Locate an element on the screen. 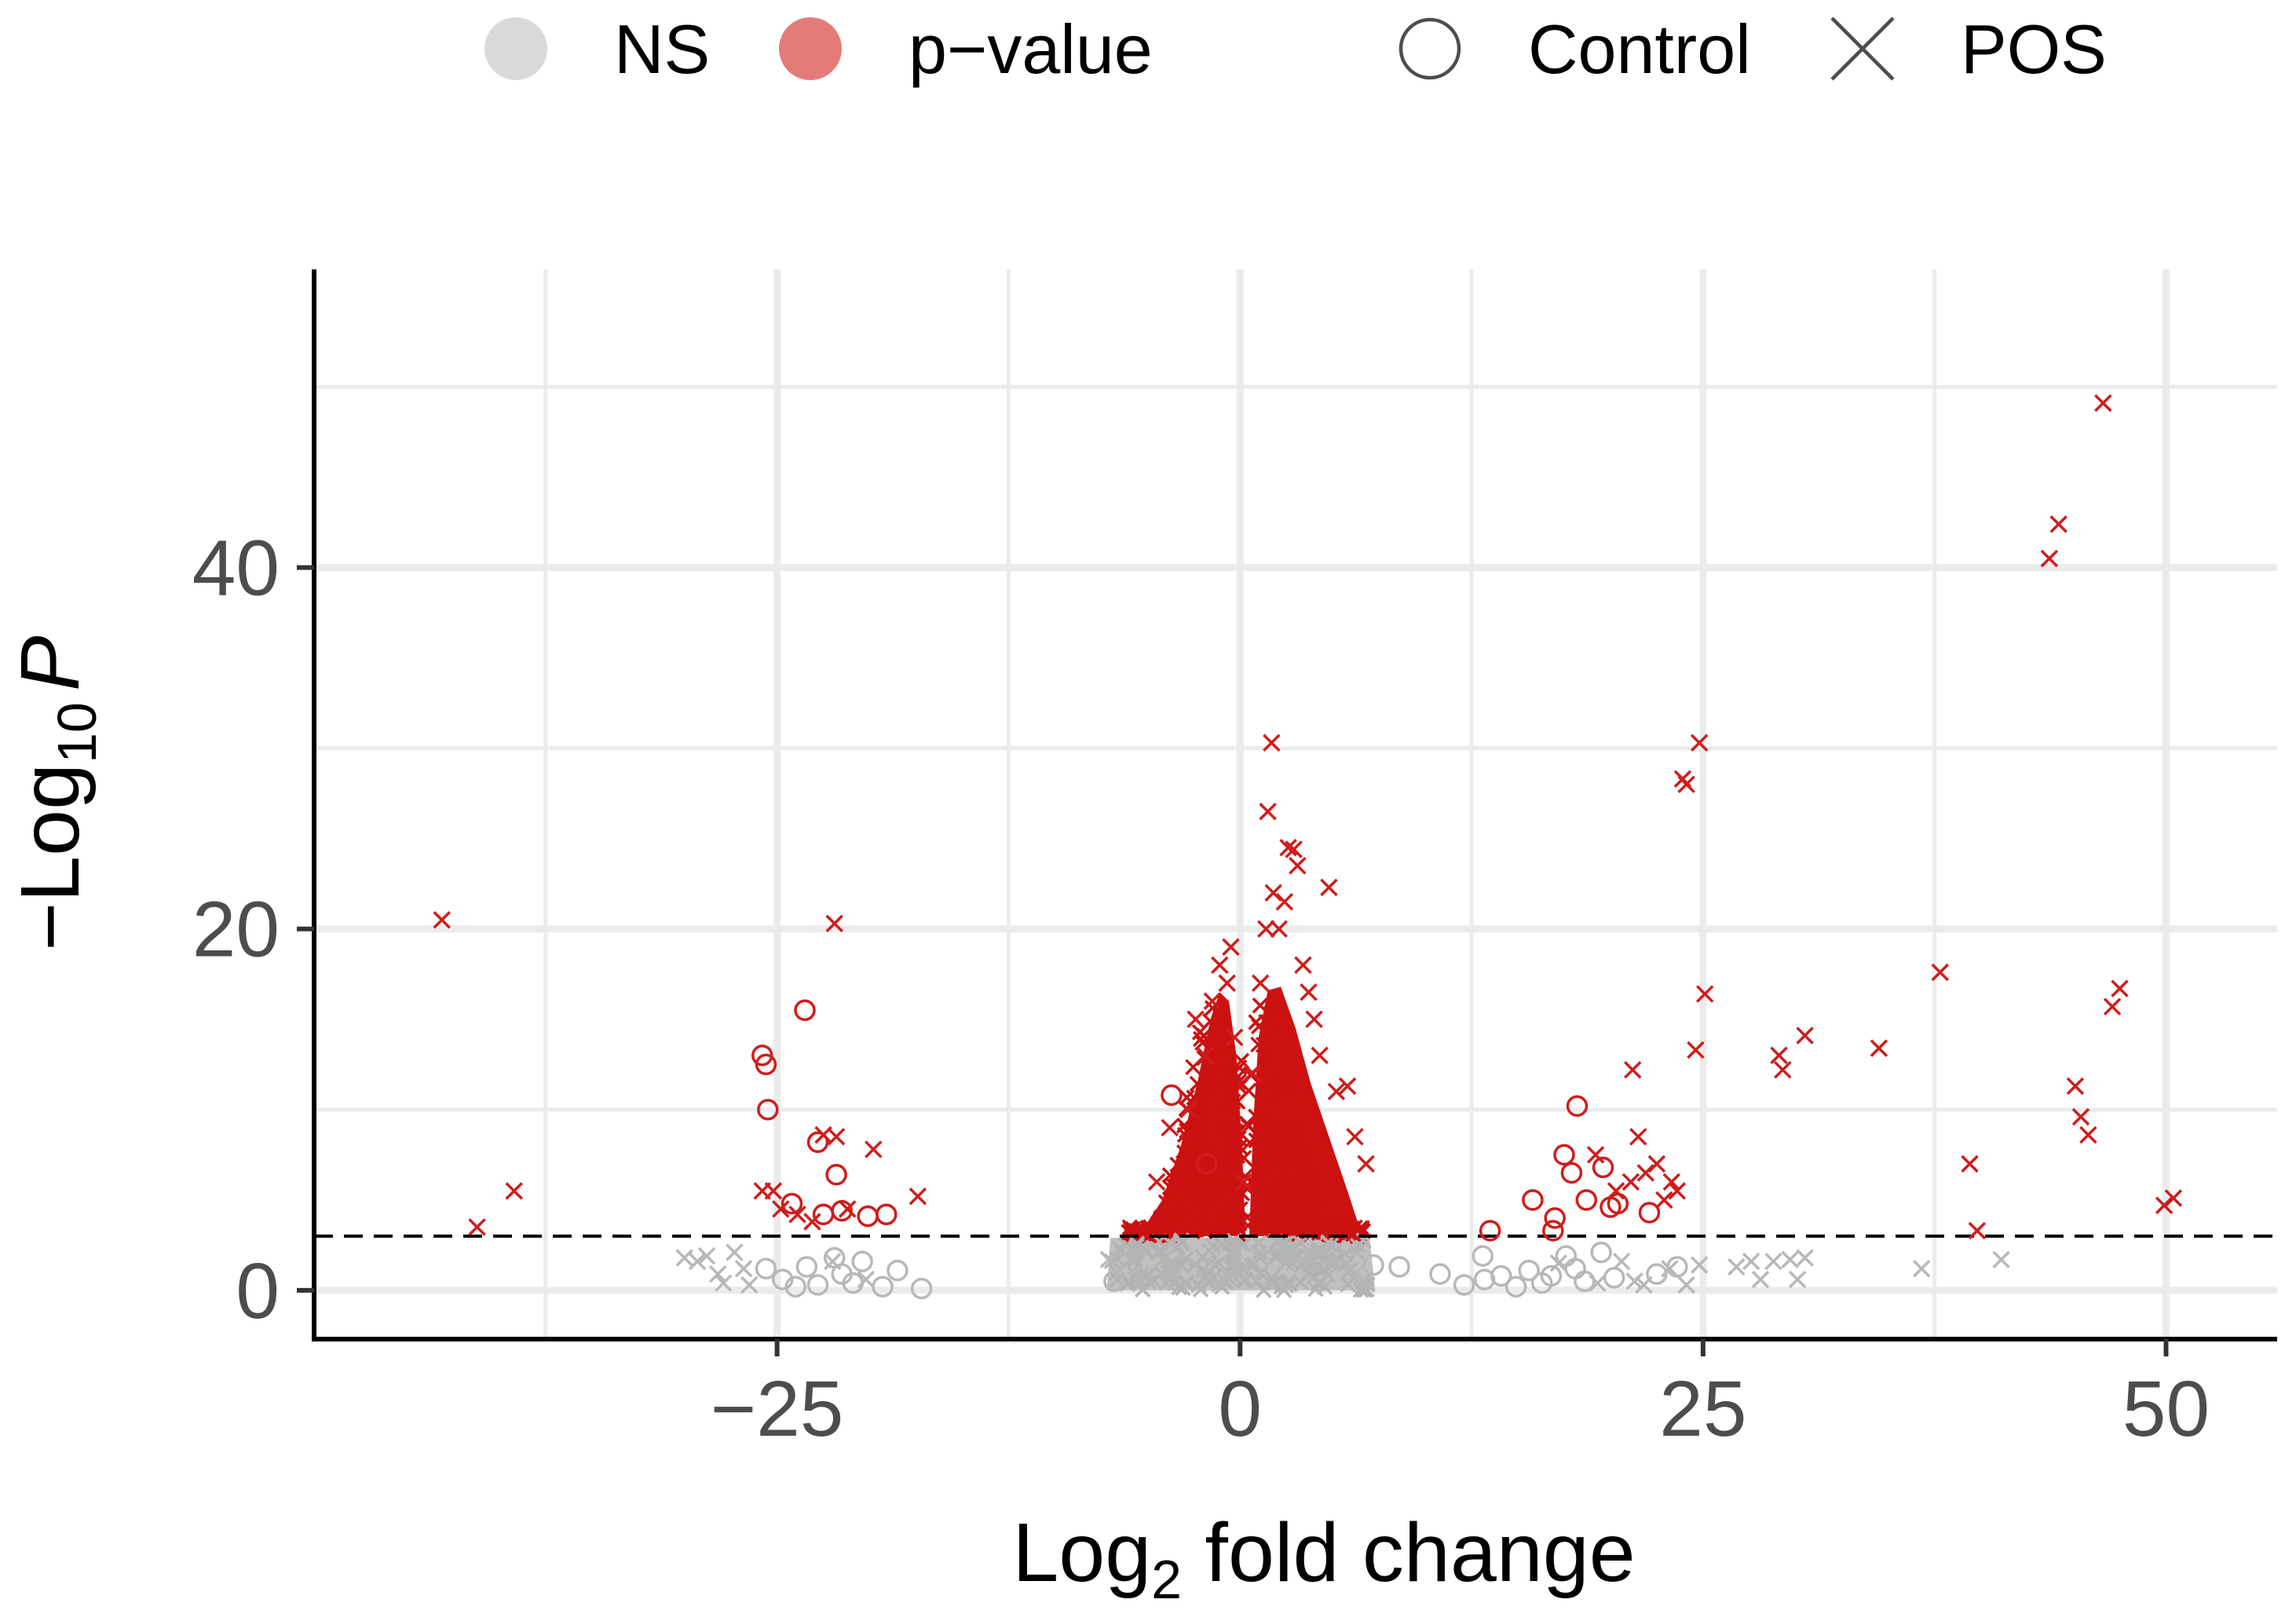  x-tick-label: 25 is located at coordinates (1703, 1409).